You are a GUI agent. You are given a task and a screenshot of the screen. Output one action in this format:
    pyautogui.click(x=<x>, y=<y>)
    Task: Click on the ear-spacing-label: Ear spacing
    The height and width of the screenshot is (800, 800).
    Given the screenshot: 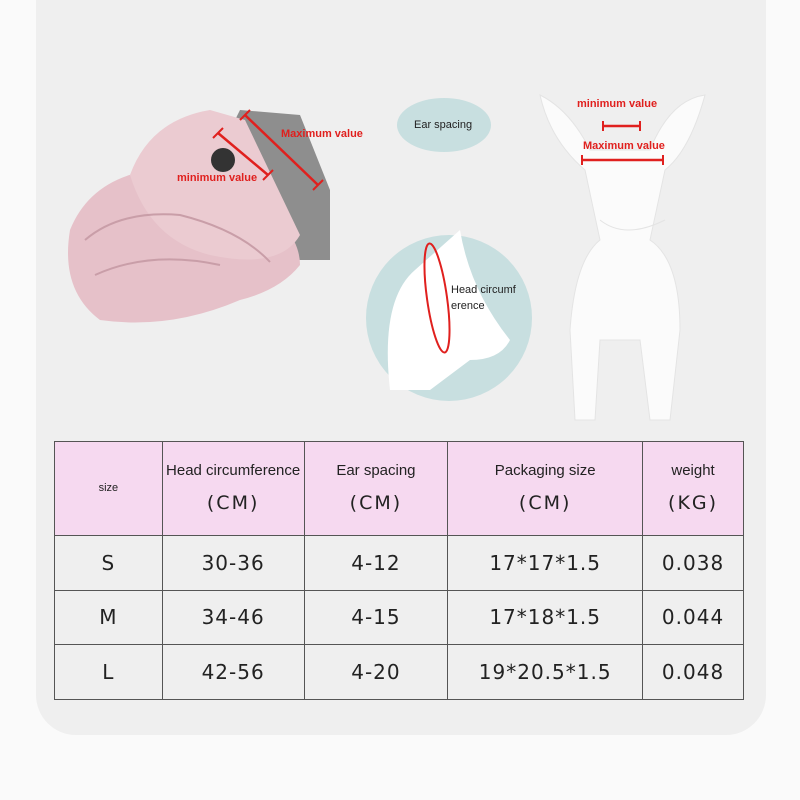 What is the action you would take?
    pyautogui.click(x=443, y=125)
    